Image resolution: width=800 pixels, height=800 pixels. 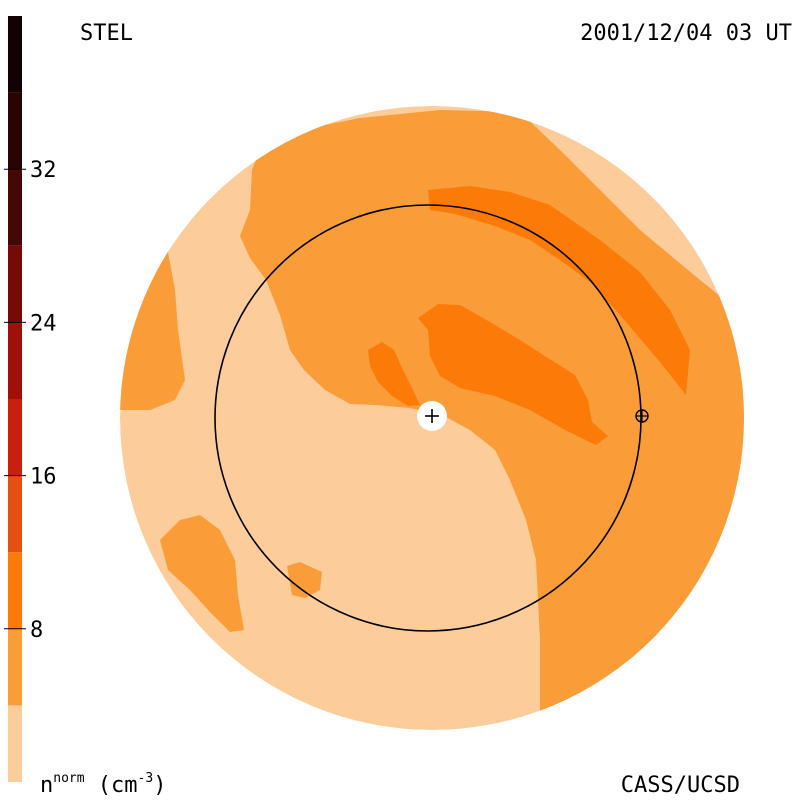 What do you see at coordinates (111, 785) in the screenshot?
I see `unit-open: (cm` at bounding box center [111, 785].